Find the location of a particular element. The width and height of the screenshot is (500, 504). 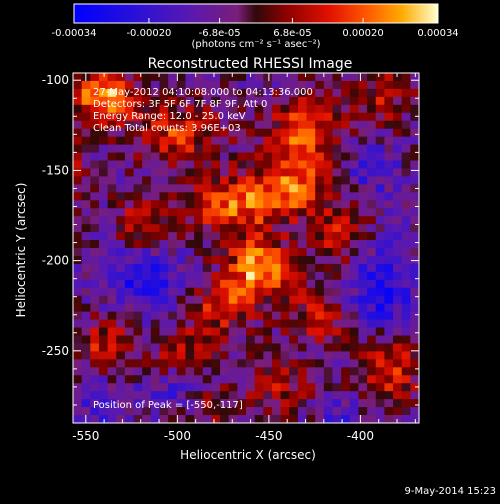

x-tick-label: -550 is located at coordinates (85, 436).